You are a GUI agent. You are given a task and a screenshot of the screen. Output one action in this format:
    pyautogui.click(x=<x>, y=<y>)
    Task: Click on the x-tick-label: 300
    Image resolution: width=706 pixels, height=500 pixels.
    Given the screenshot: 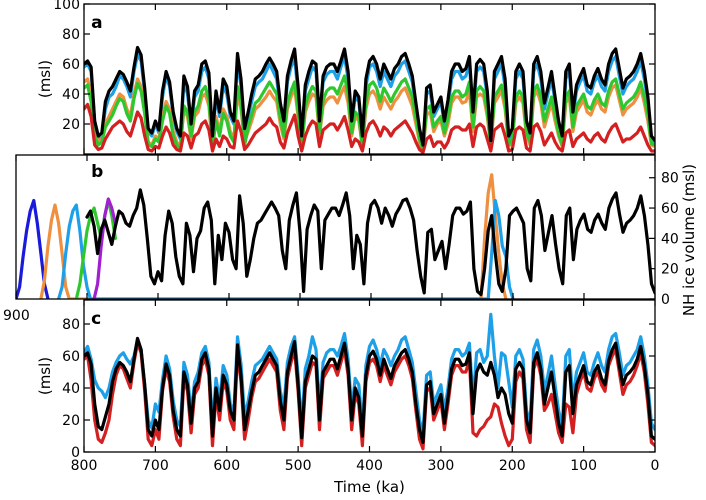 What is the action you would take?
    pyautogui.click(x=441, y=466)
    